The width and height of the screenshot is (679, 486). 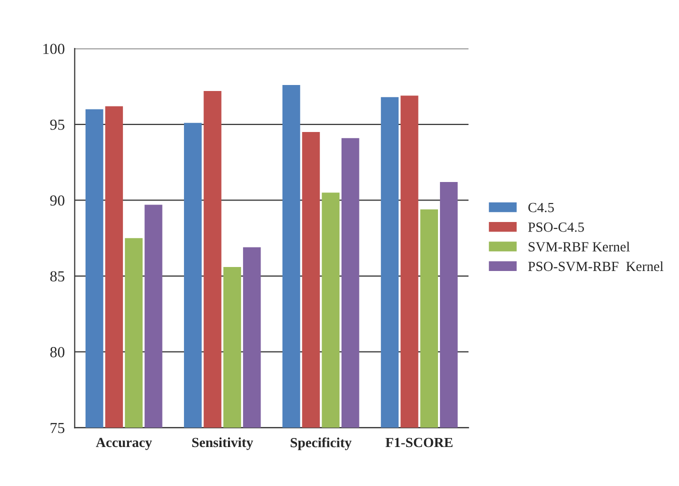 I want to click on y-tick-label: 100, so click(x=53, y=49).